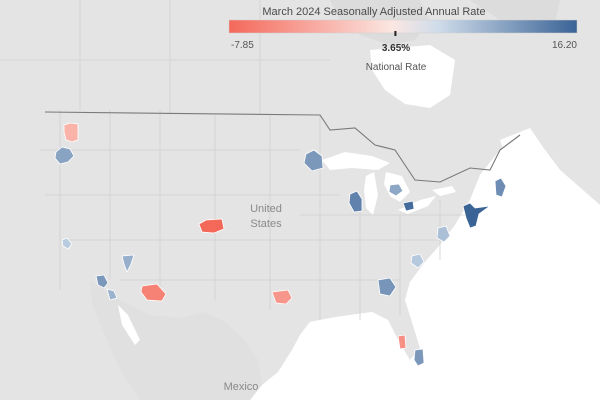 This screenshot has height=400, width=600. I want to click on lake-ontario, so click(444, 191).